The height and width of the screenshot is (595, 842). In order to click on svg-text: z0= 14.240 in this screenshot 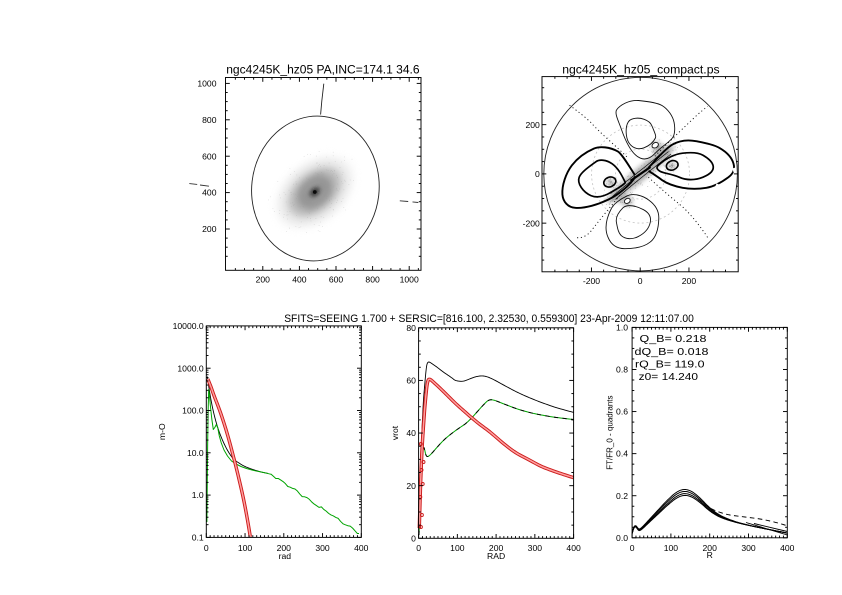, I will do `click(669, 377)`.